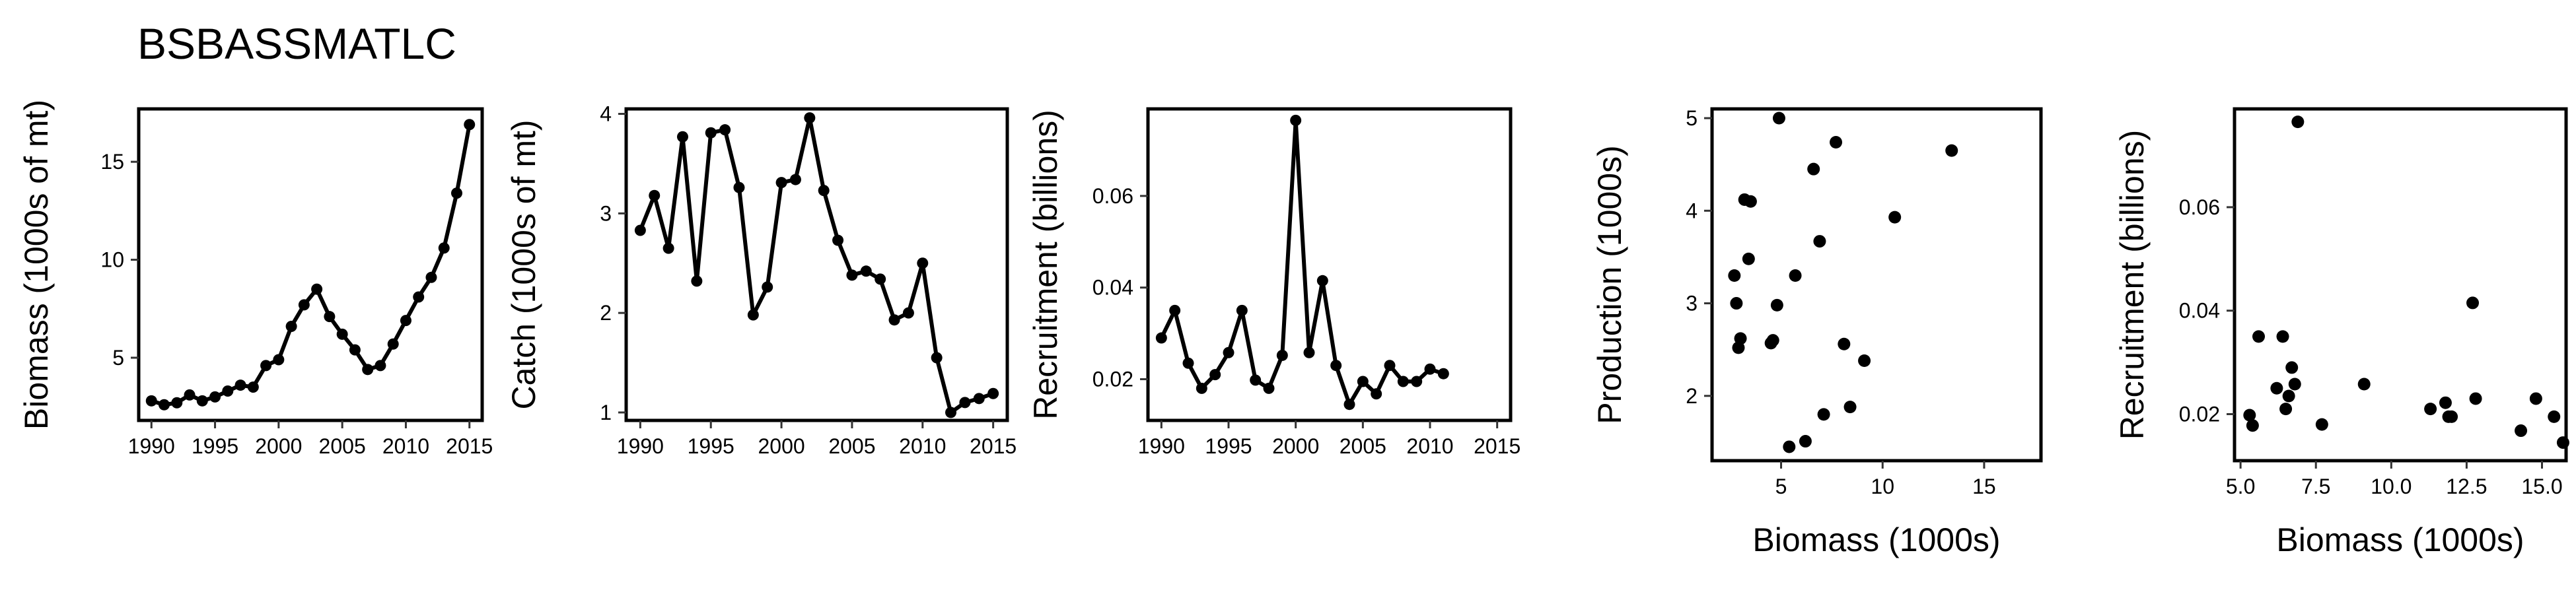 The image size is (2576, 594). Describe the element at coordinates (2542, 486) in the screenshot. I see `x-tick-label: 15.0` at that location.